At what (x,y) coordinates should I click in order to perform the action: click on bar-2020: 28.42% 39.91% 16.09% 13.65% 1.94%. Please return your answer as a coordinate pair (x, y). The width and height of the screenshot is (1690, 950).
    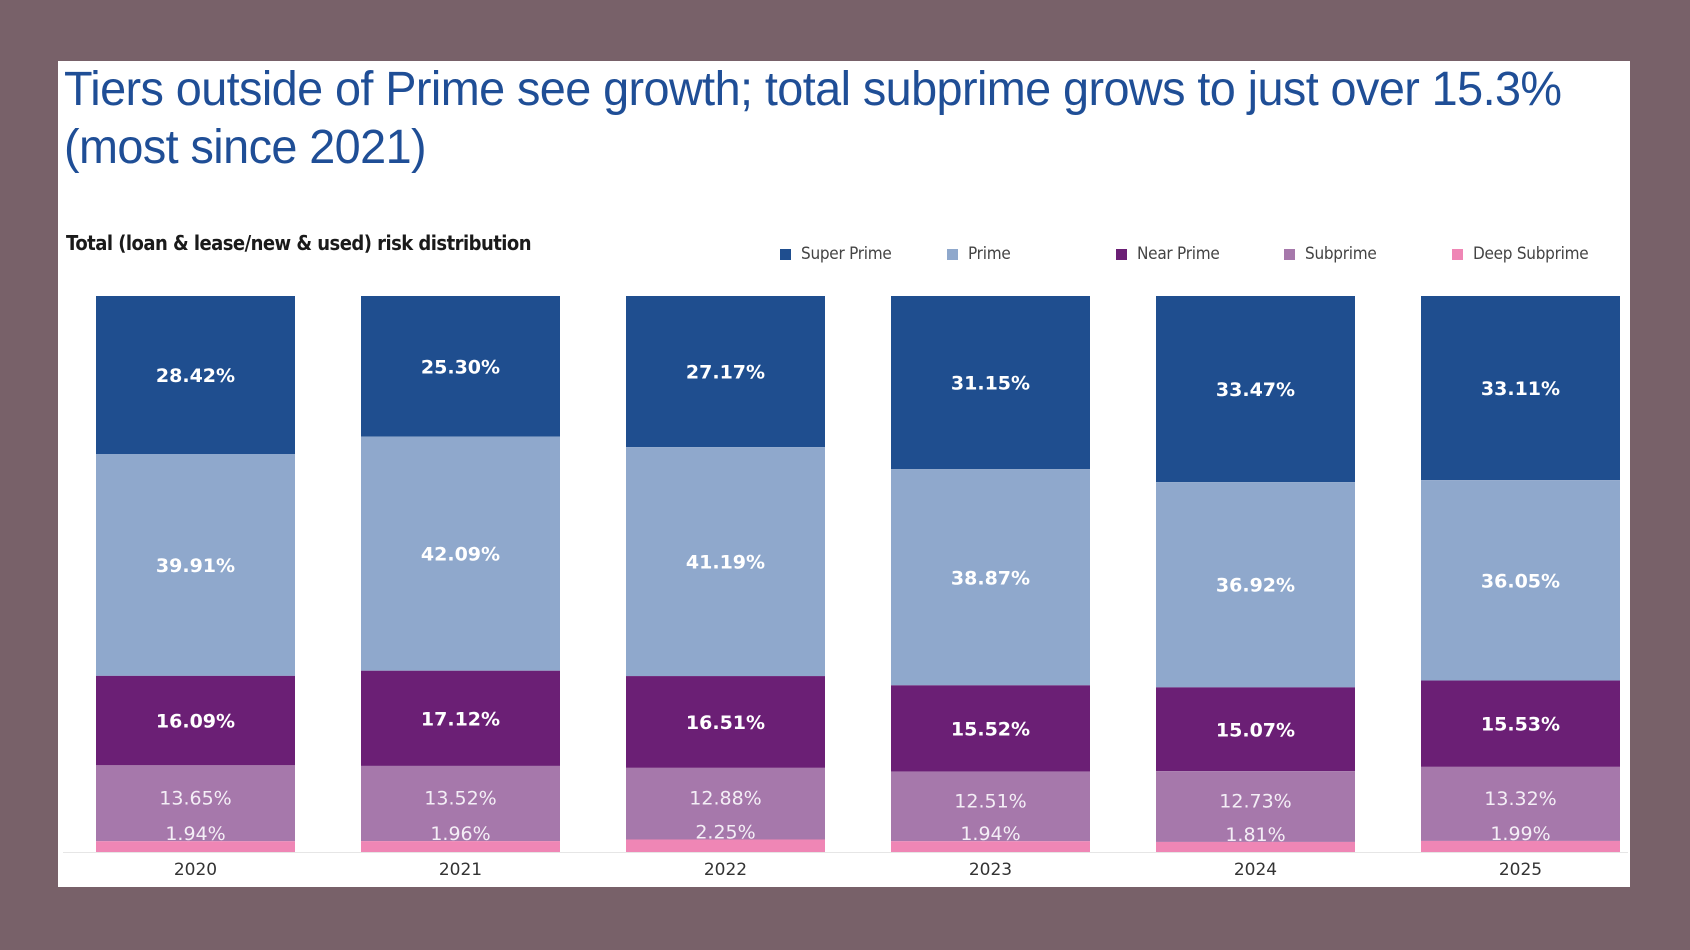
    Looking at the image, I should click on (195, 574).